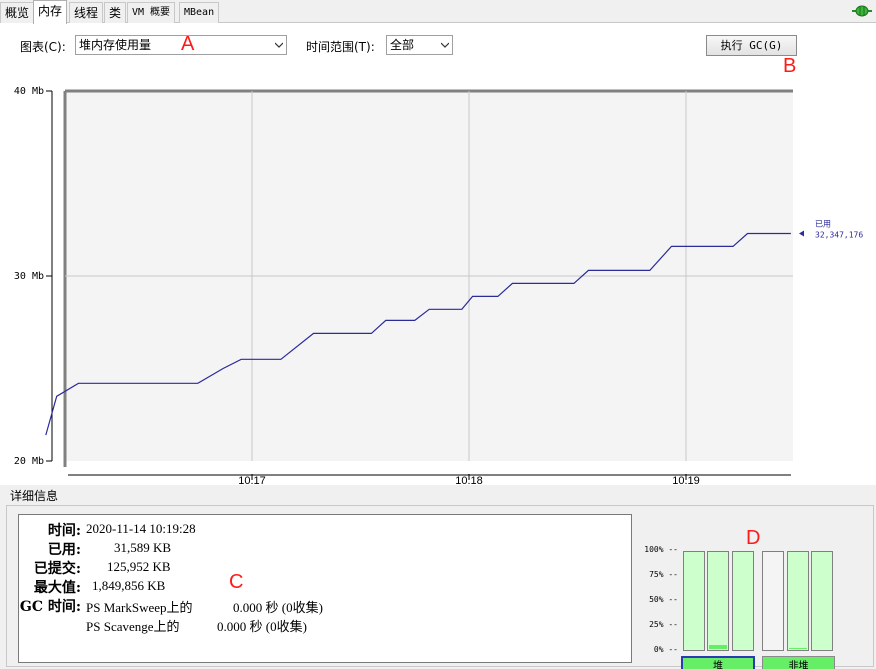  What do you see at coordinates (252, 480) in the screenshot?
I see `x-tick-label: 10:17` at bounding box center [252, 480].